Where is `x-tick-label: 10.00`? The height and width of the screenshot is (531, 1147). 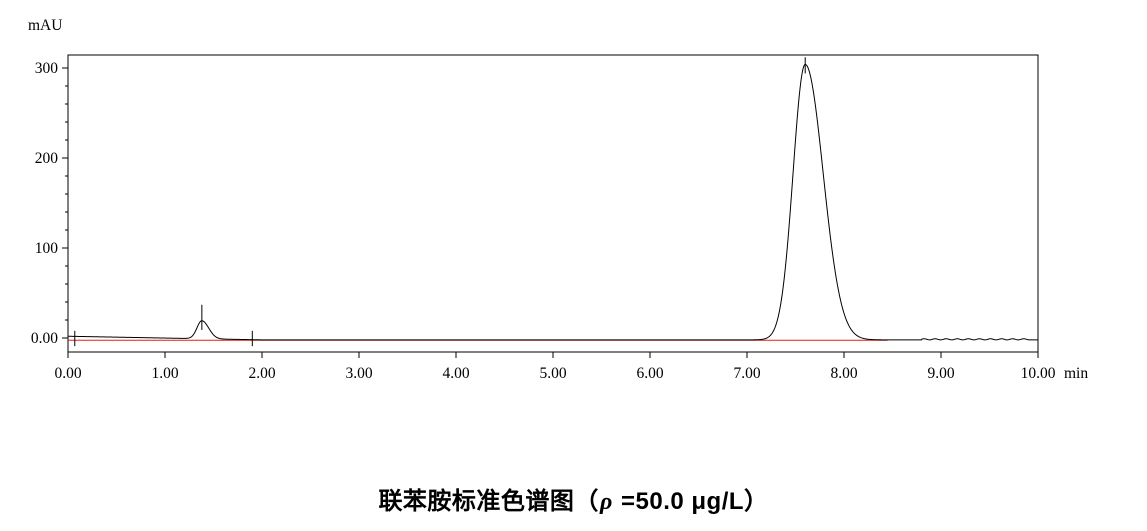 x-tick-label: 10.00 is located at coordinates (1038, 373).